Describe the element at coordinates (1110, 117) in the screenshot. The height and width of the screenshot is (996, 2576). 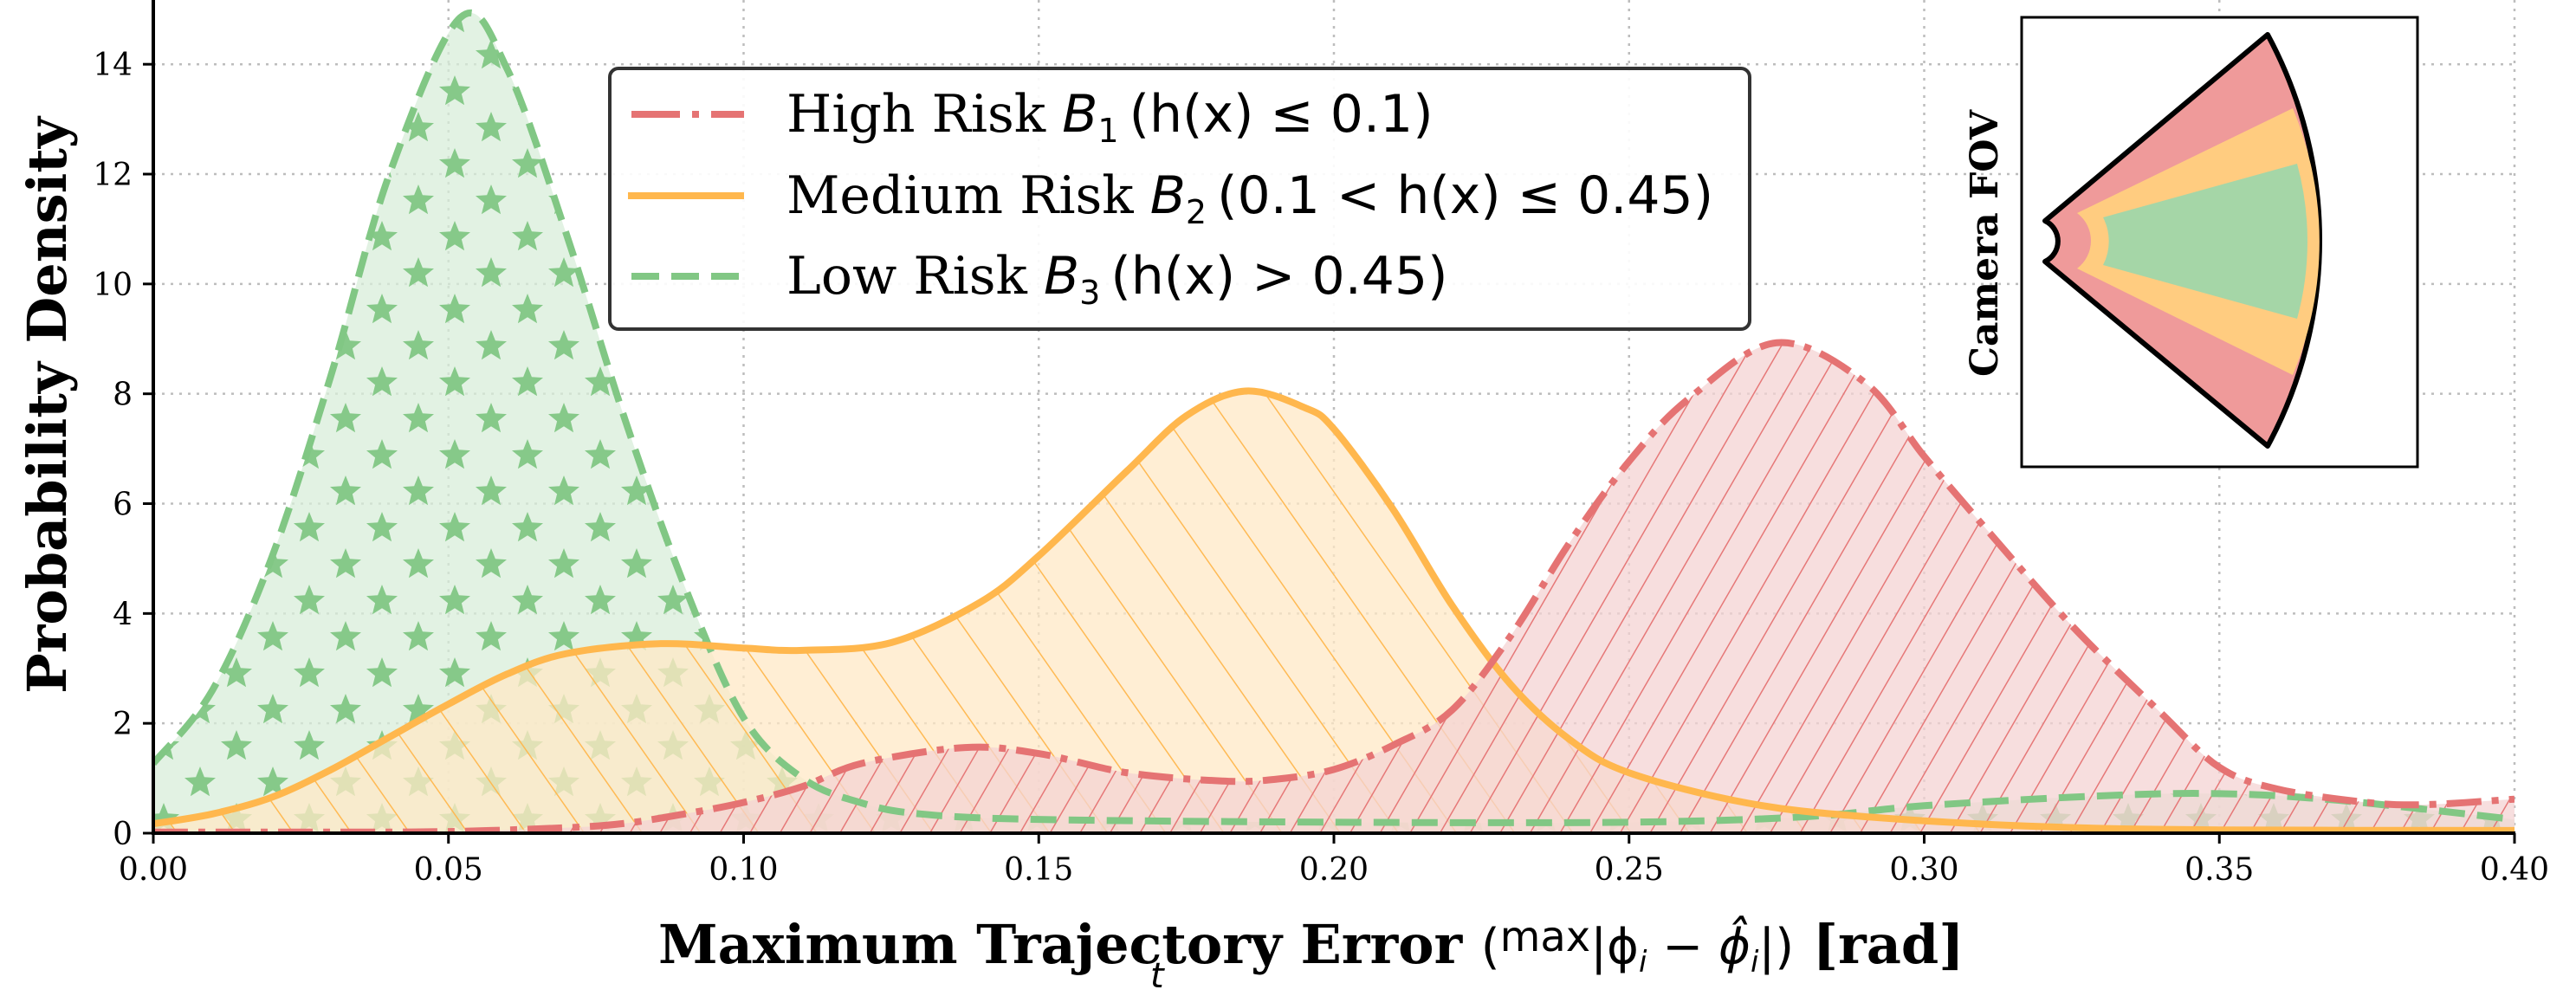
I see `legend-label-high: High Risk B1 (h(x) ≤ 0.1)` at that location.